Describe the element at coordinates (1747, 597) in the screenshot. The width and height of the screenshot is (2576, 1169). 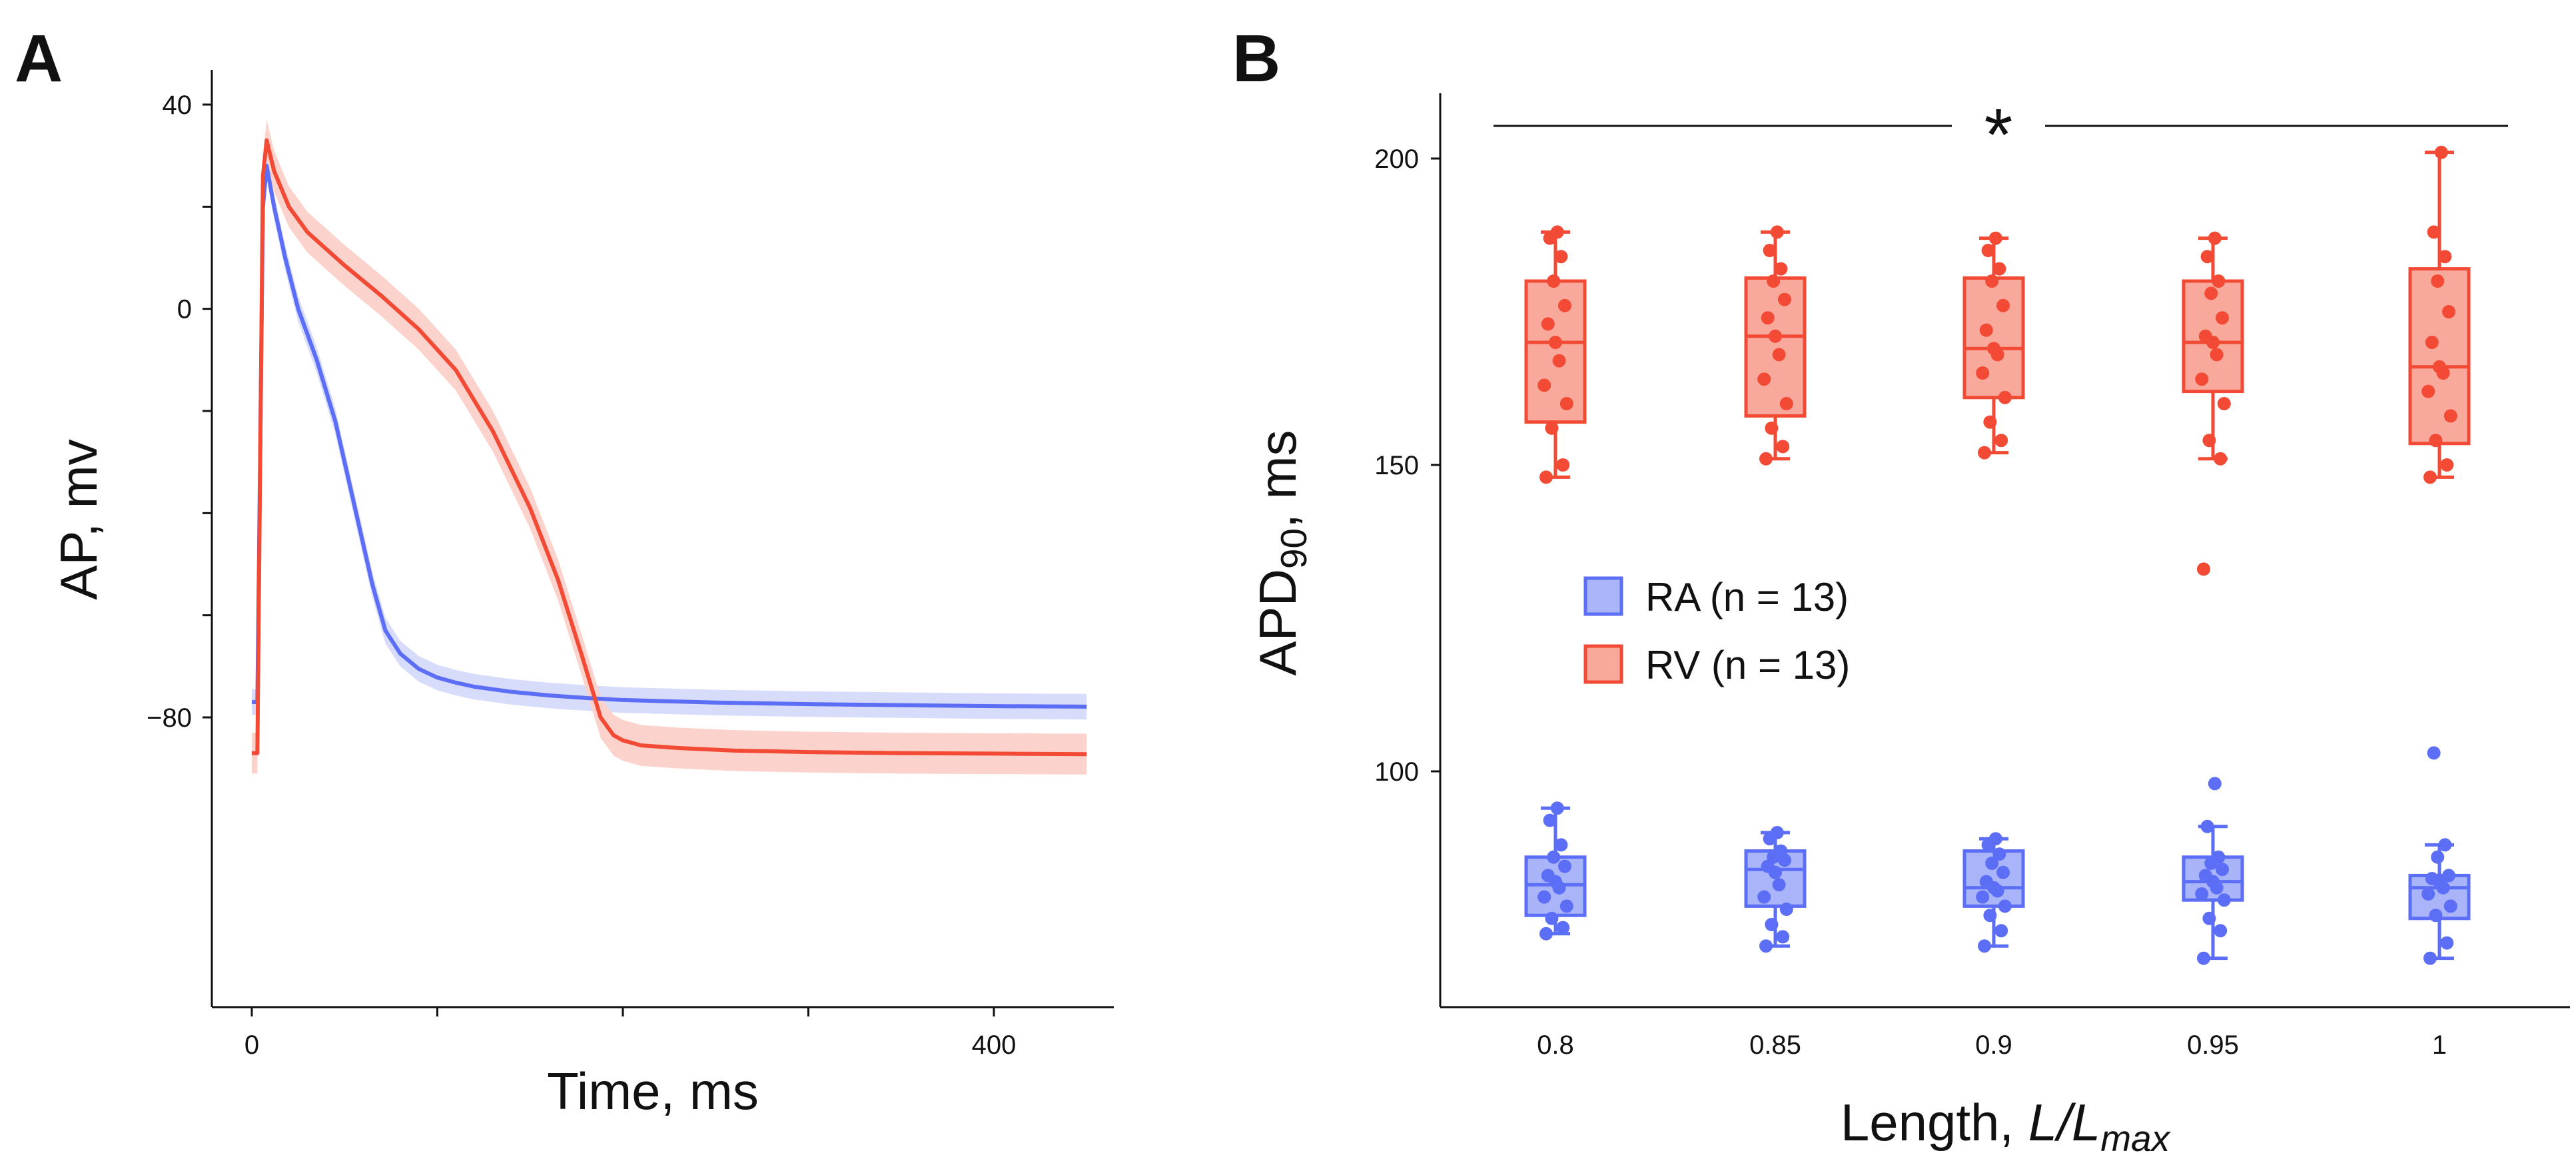
I see `legend-ra-label: RA (n = 13)` at that location.